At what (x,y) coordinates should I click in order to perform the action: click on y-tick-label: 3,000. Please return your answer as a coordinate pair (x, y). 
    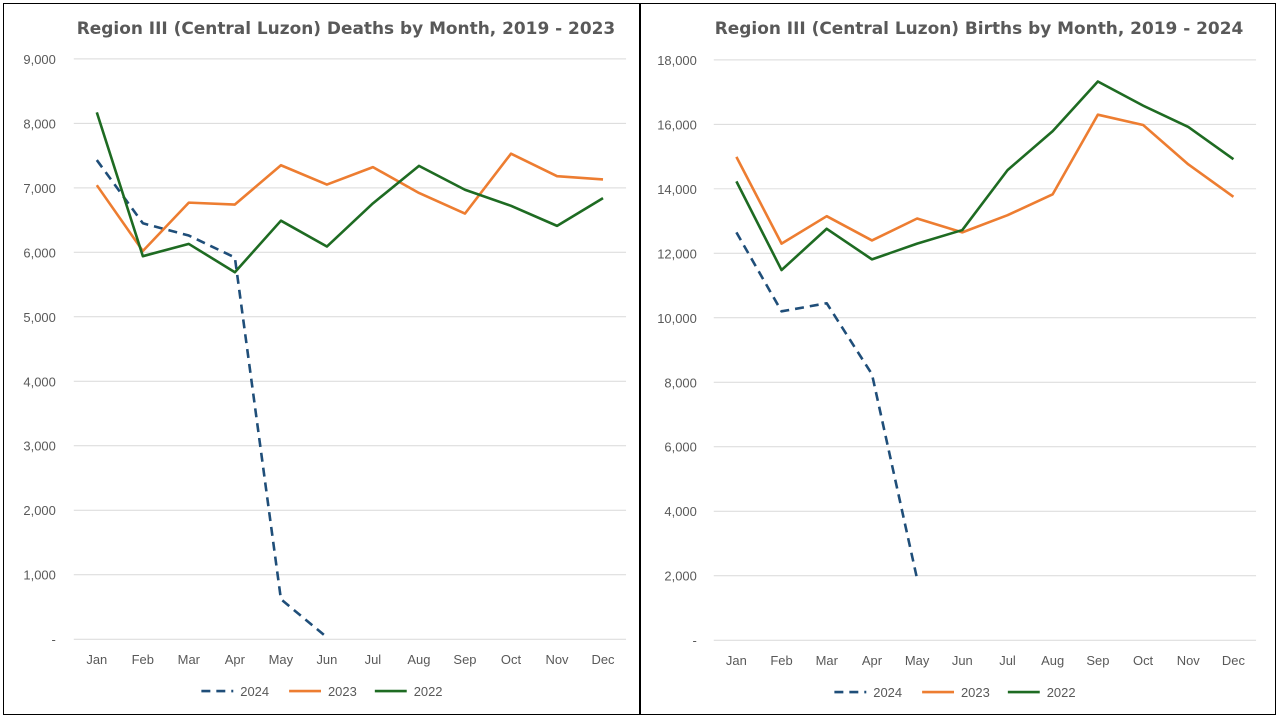
    Looking at the image, I should click on (39, 446).